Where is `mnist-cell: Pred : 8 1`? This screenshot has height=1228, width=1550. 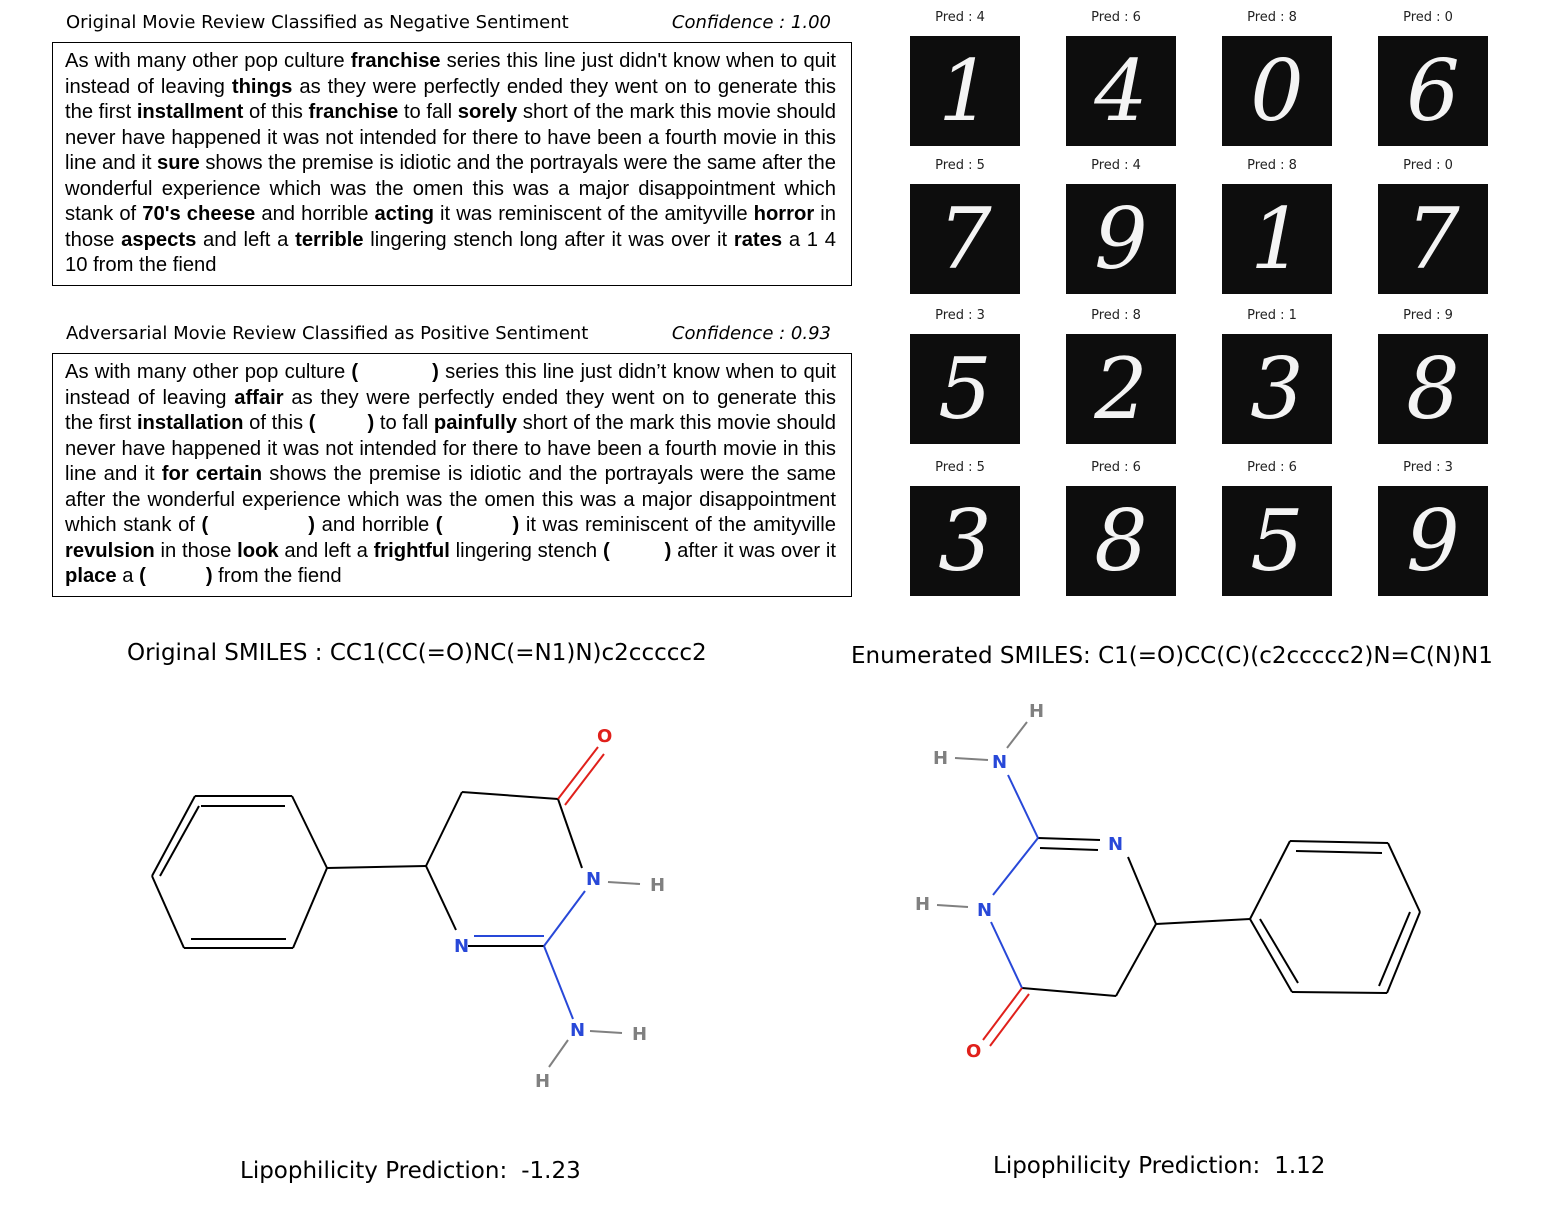 mnist-cell: Pred : 8 1 is located at coordinates (1272, 221).